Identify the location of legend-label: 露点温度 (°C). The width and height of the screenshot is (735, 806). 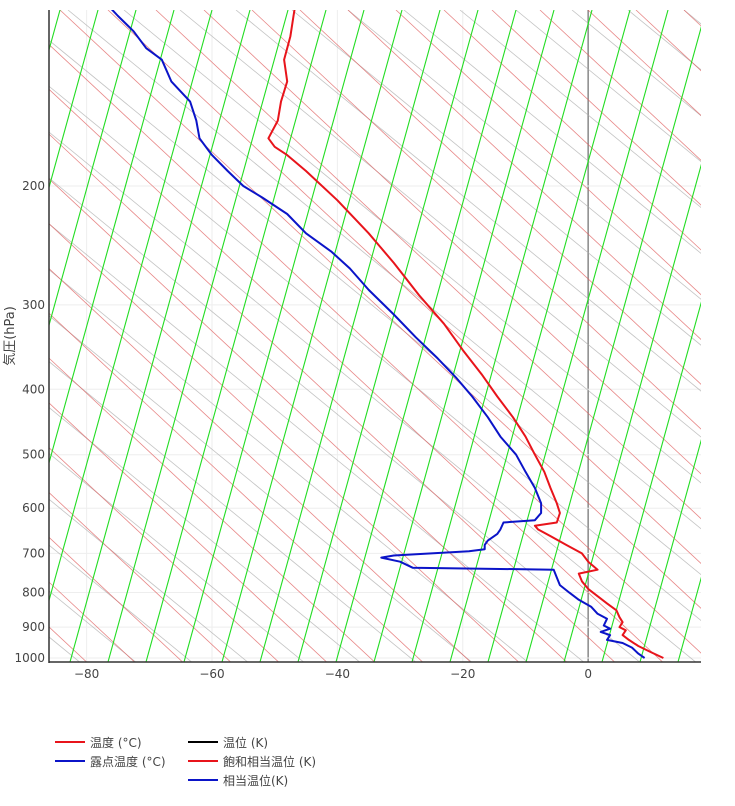
(128, 761).